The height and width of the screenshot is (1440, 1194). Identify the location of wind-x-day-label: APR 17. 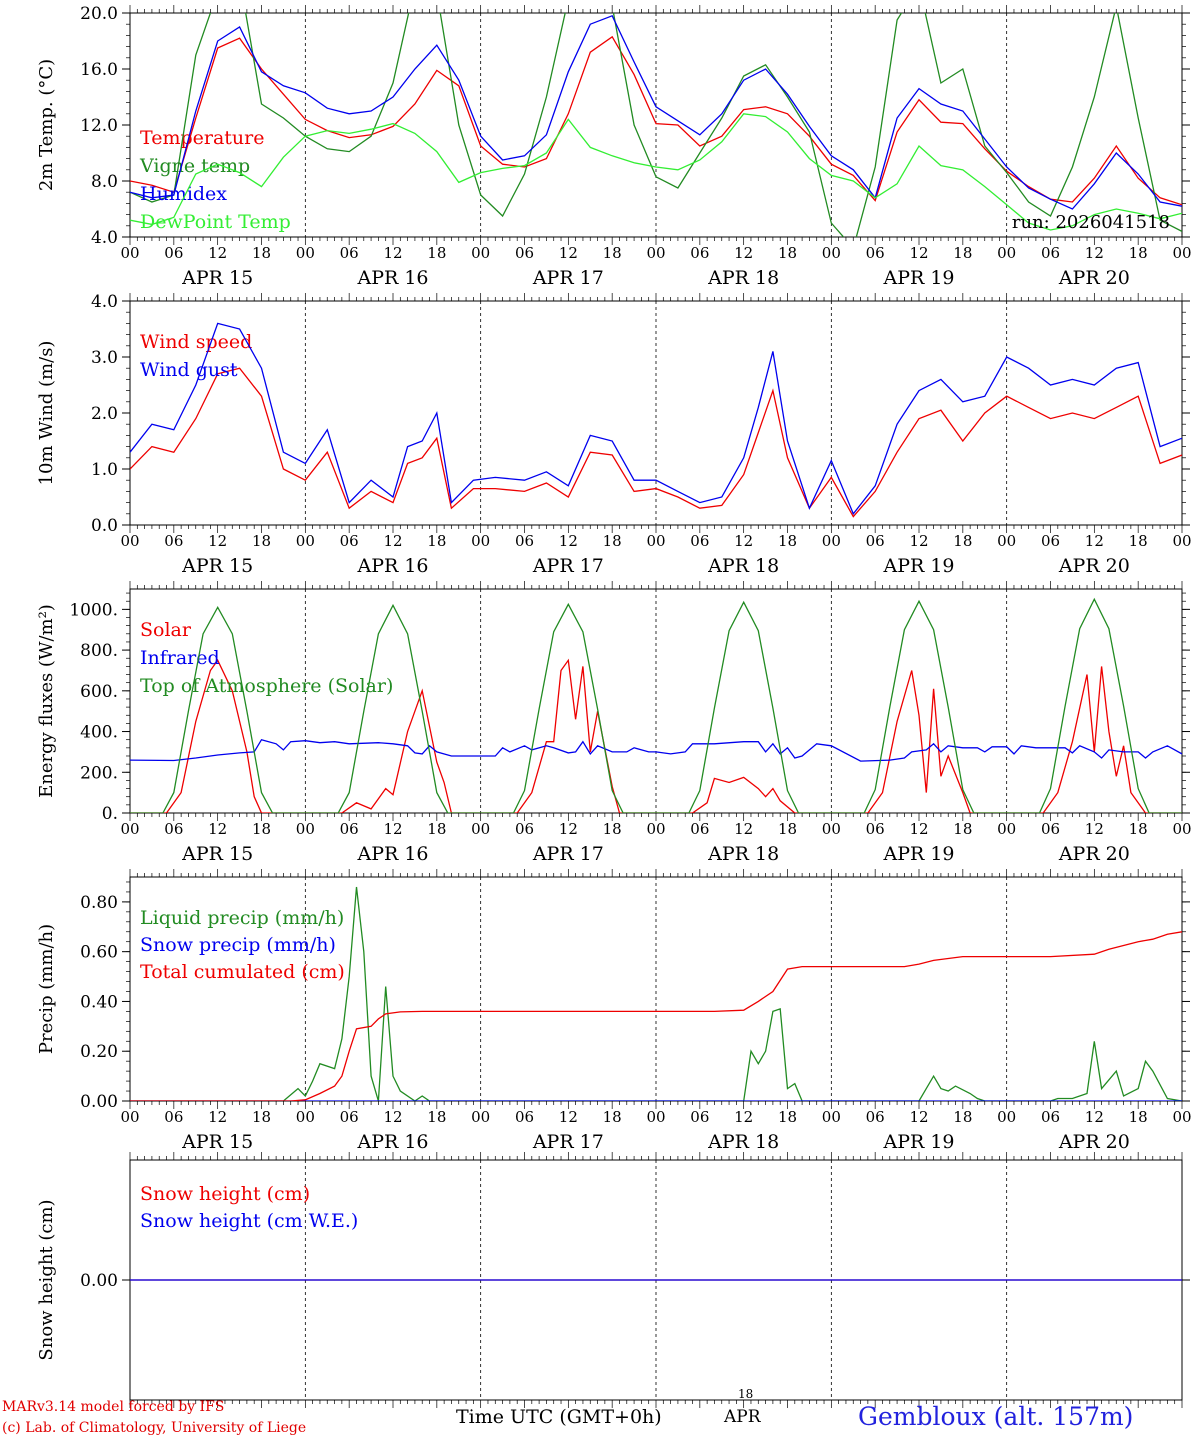
(568, 566).